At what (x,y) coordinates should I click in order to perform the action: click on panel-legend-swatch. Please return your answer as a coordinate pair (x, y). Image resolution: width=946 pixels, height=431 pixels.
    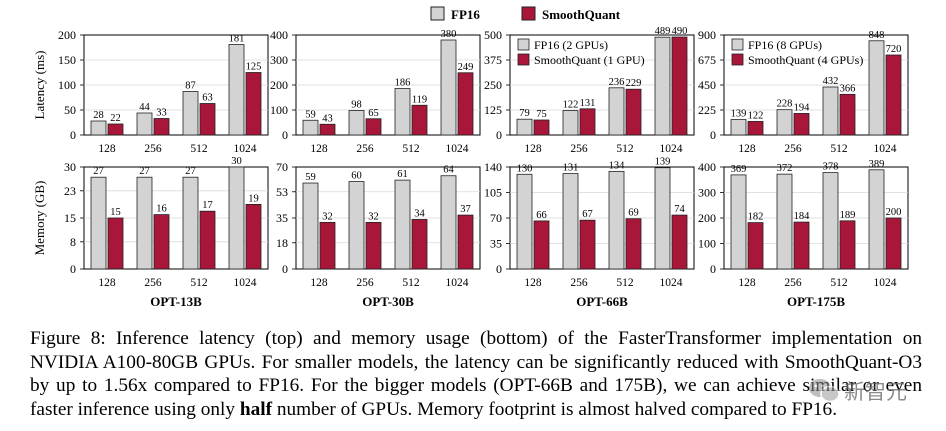
    Looking at the image, I should click on (737, 44).